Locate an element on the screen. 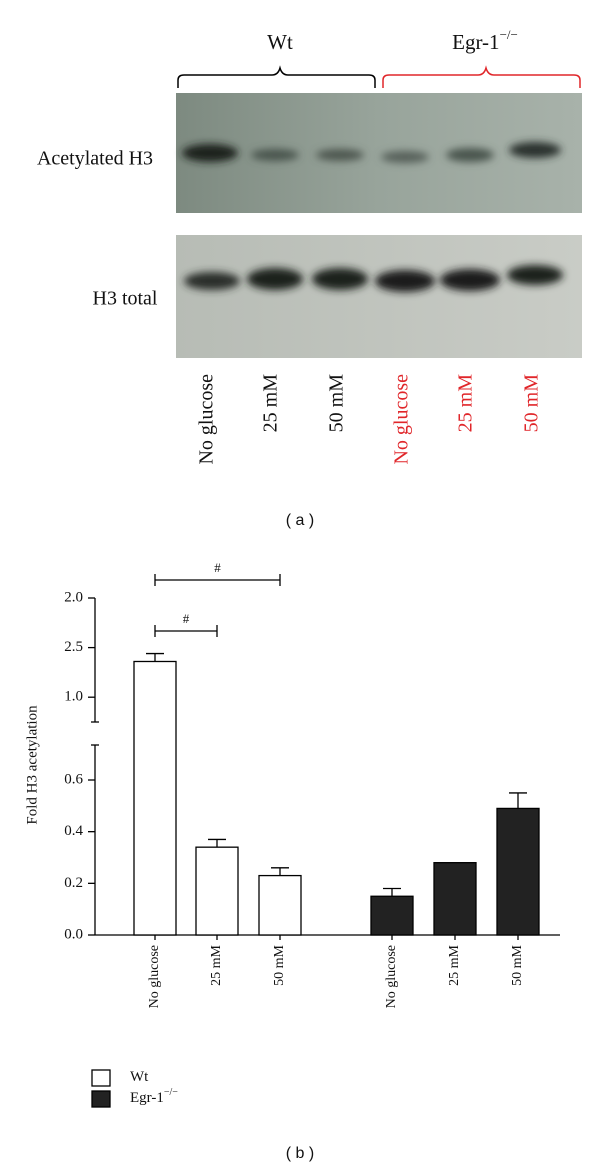 This screenshot has height=1170, width=600. legend-label: Egr-1−/− is located at coordinates (154, 1096).